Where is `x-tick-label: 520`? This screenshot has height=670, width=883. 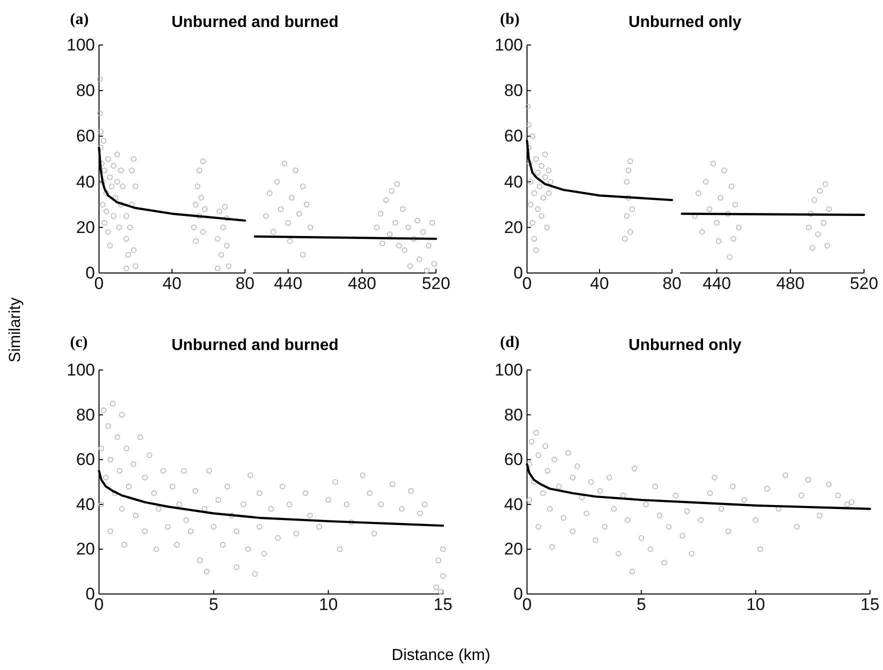 x-tick-label: 520 is located at coordinates (864, 284).